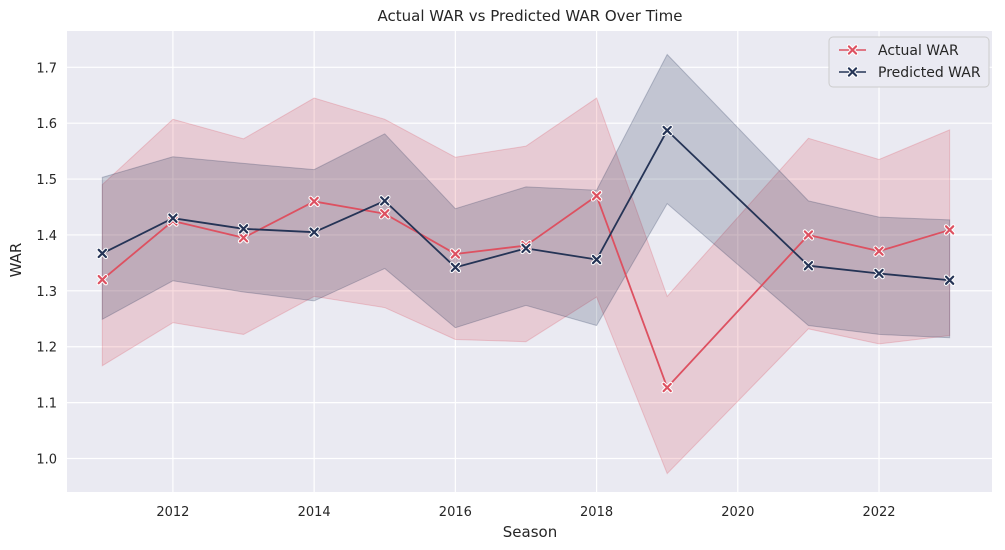 The height and width of the screenshot is (550, 1005). I want to click on y-tick-label: 1.0, so click(46, 459).